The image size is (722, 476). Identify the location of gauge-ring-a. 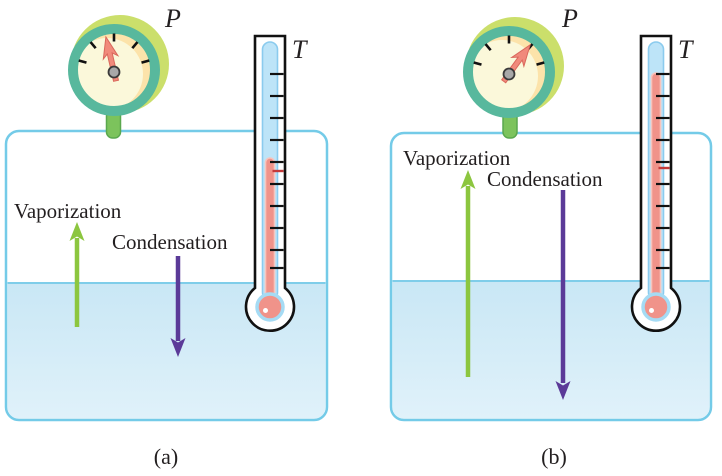
(114, 70).